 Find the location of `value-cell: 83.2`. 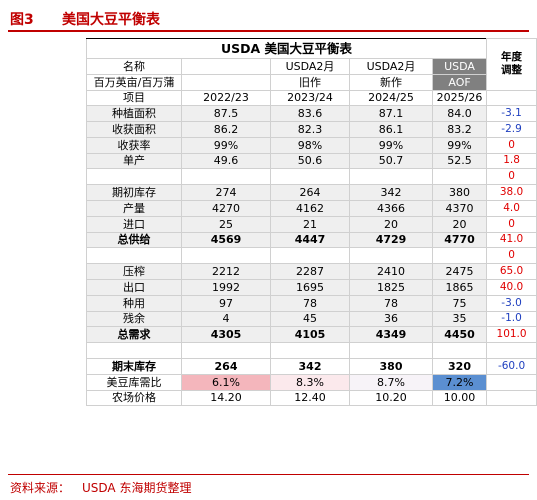

value-cell: 83.2 is located at coordinates (459, 129).